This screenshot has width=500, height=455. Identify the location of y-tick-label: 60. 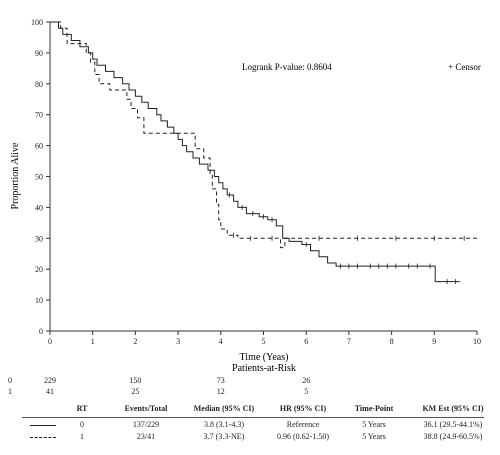
(39, 146).